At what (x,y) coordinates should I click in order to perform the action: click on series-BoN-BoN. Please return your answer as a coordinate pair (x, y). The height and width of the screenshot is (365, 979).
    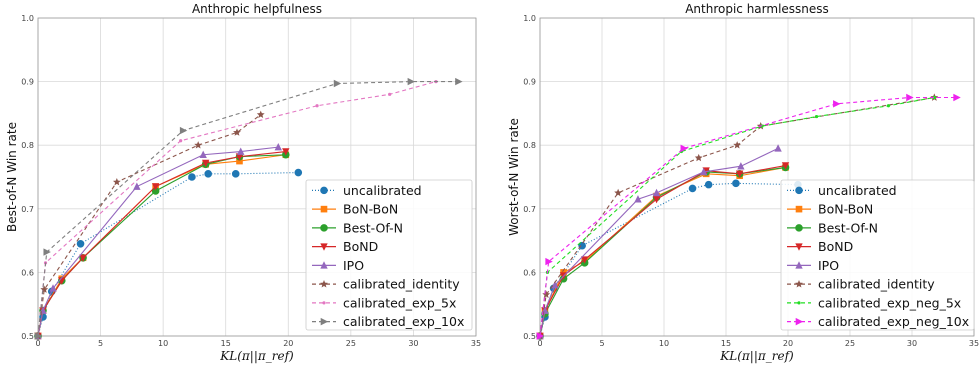
    Looking at the image, I should click on (162, 245).